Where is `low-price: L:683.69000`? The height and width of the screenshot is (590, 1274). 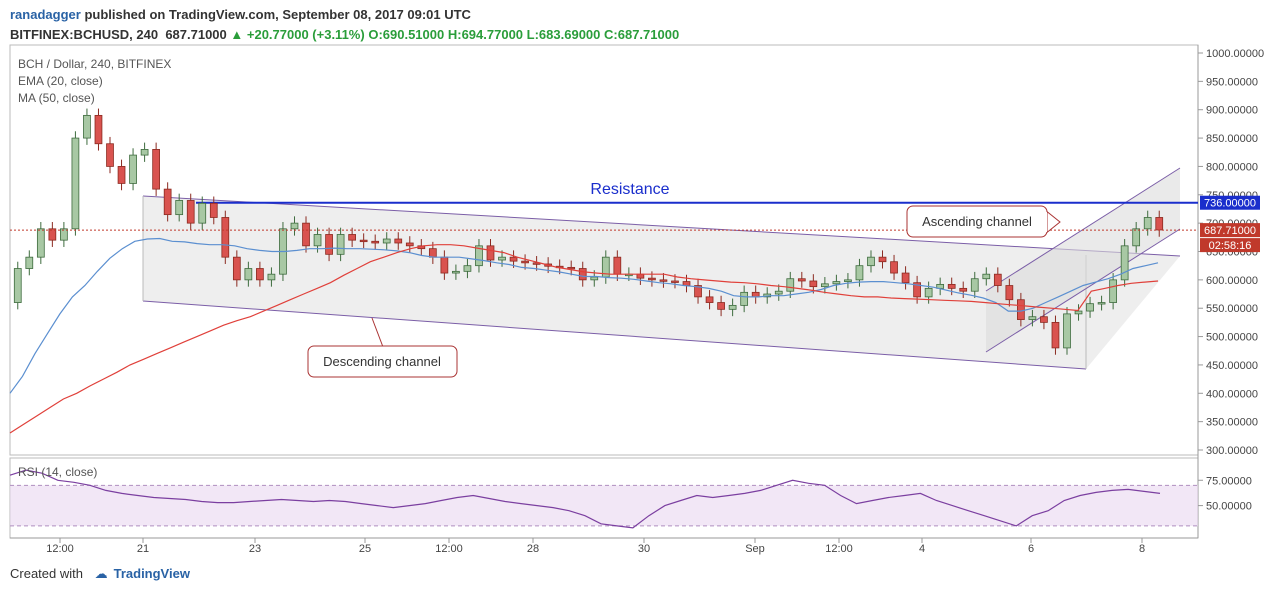
low-price: L:683.69000 is located at coordinates (563, 34).